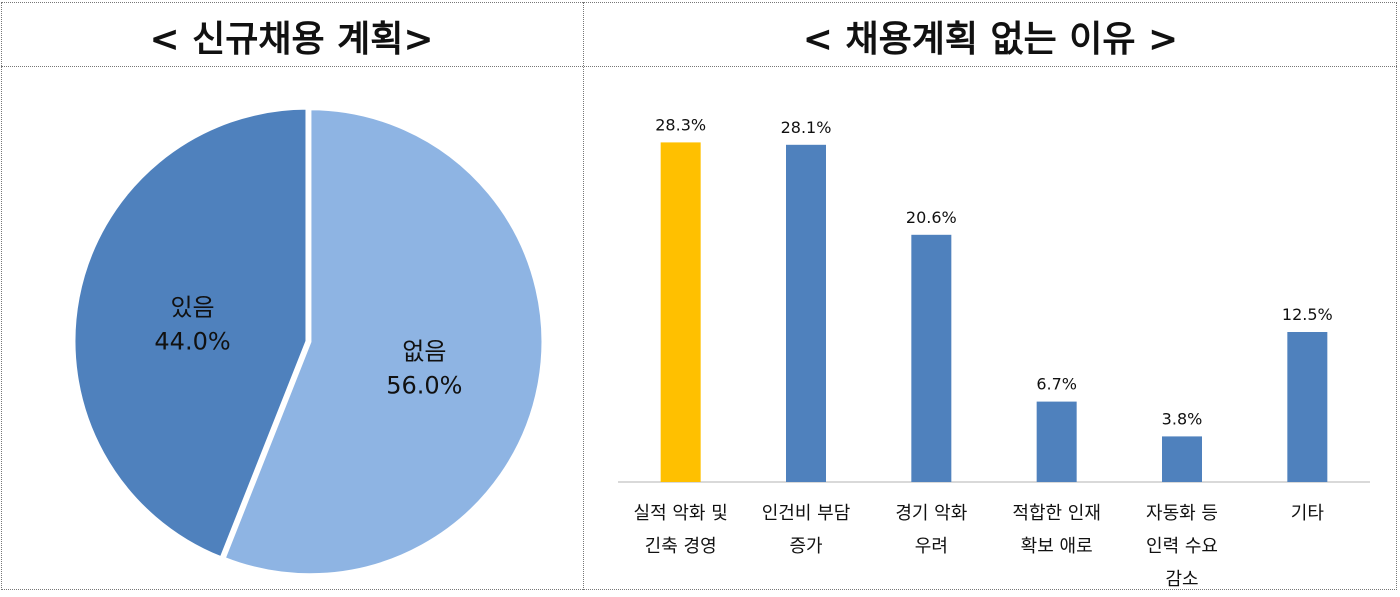 This screenshot has width=1400, height=597. What do you see at coordinates (806, 127) in the screenshot?
I see `bar-value-label: 28.1%` at bounding box center [806, 127].